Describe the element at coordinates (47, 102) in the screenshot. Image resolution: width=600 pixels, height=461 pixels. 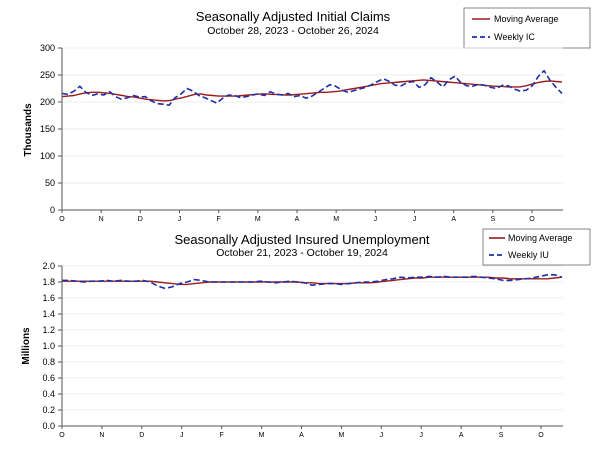
I see `c1-y-tick-label: 200` at that location.